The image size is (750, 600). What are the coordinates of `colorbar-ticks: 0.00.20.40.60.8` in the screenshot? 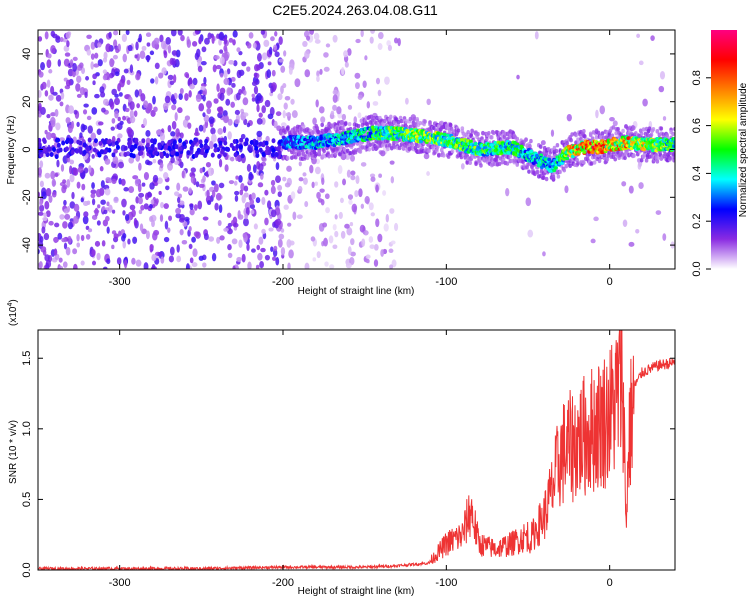 It's located at (701, 173).